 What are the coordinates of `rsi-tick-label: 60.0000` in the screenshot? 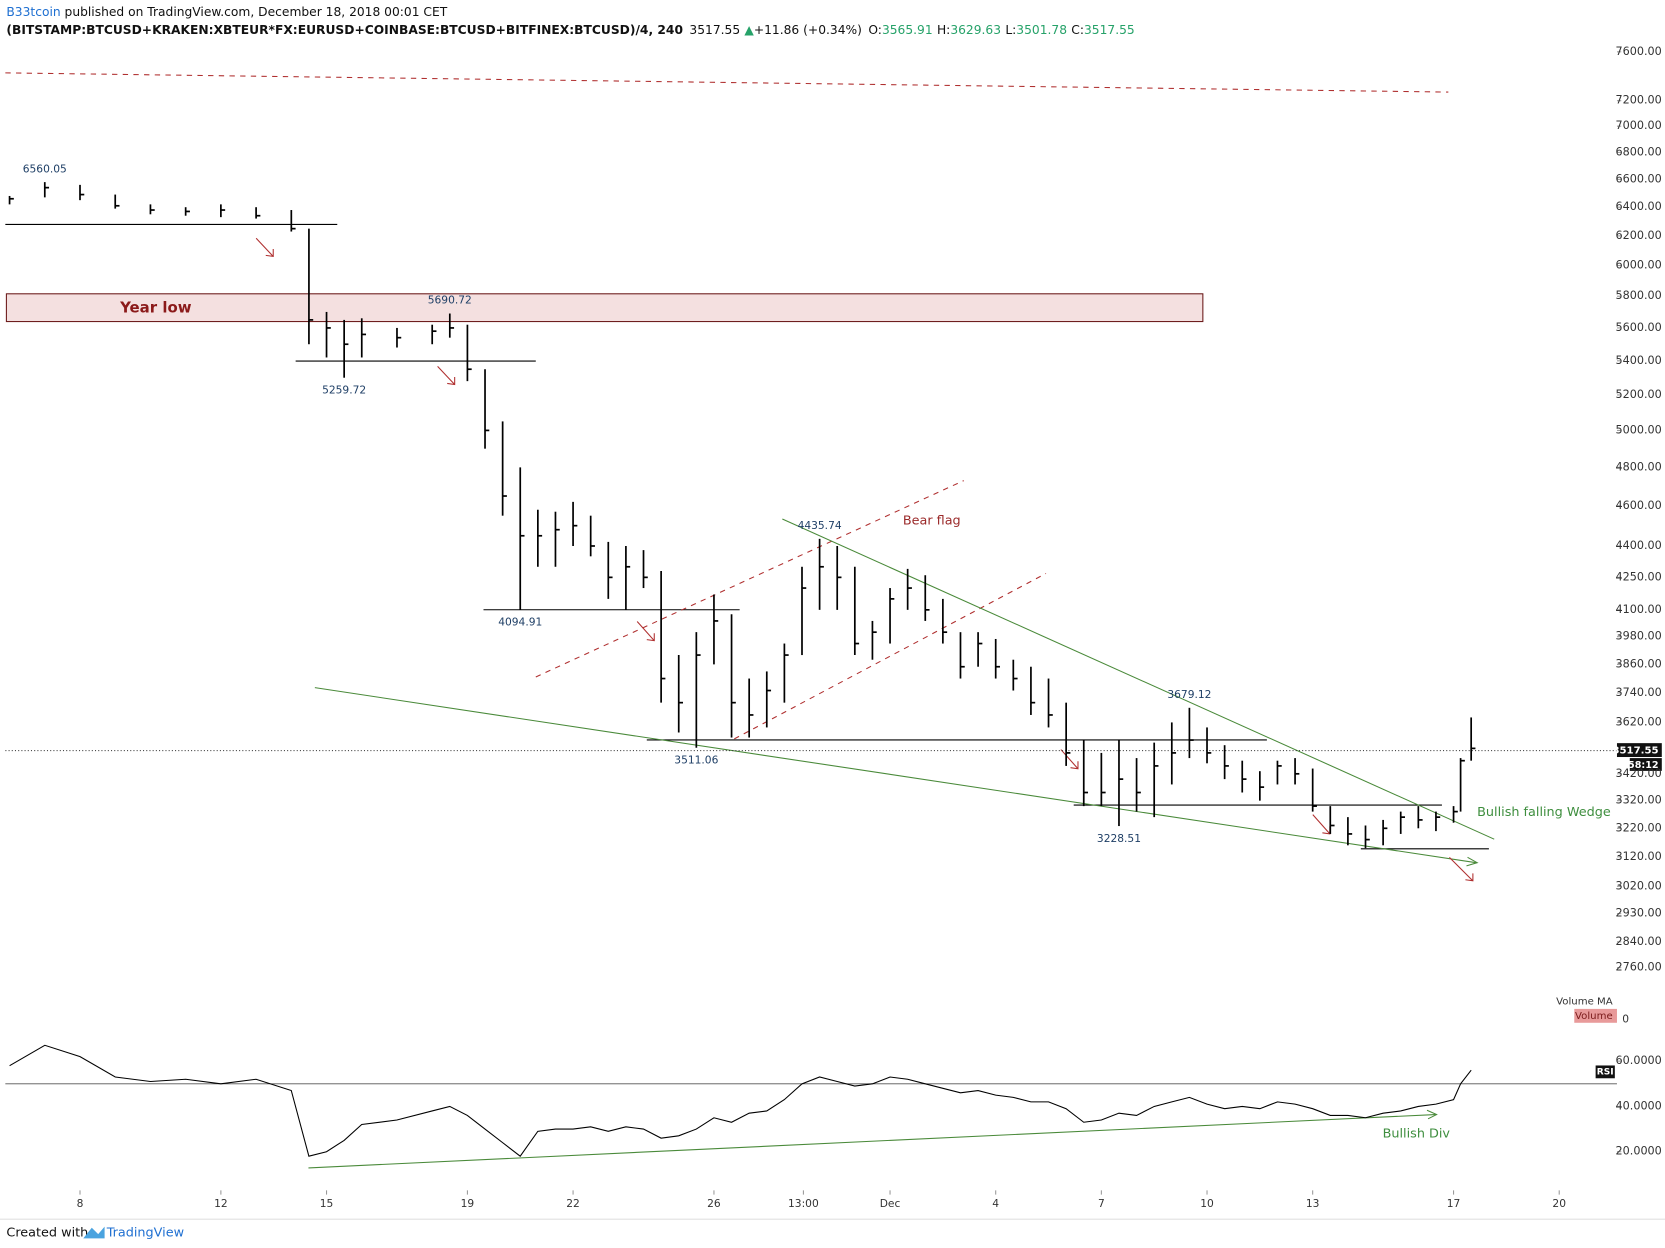 It's located at (1639, 1060).